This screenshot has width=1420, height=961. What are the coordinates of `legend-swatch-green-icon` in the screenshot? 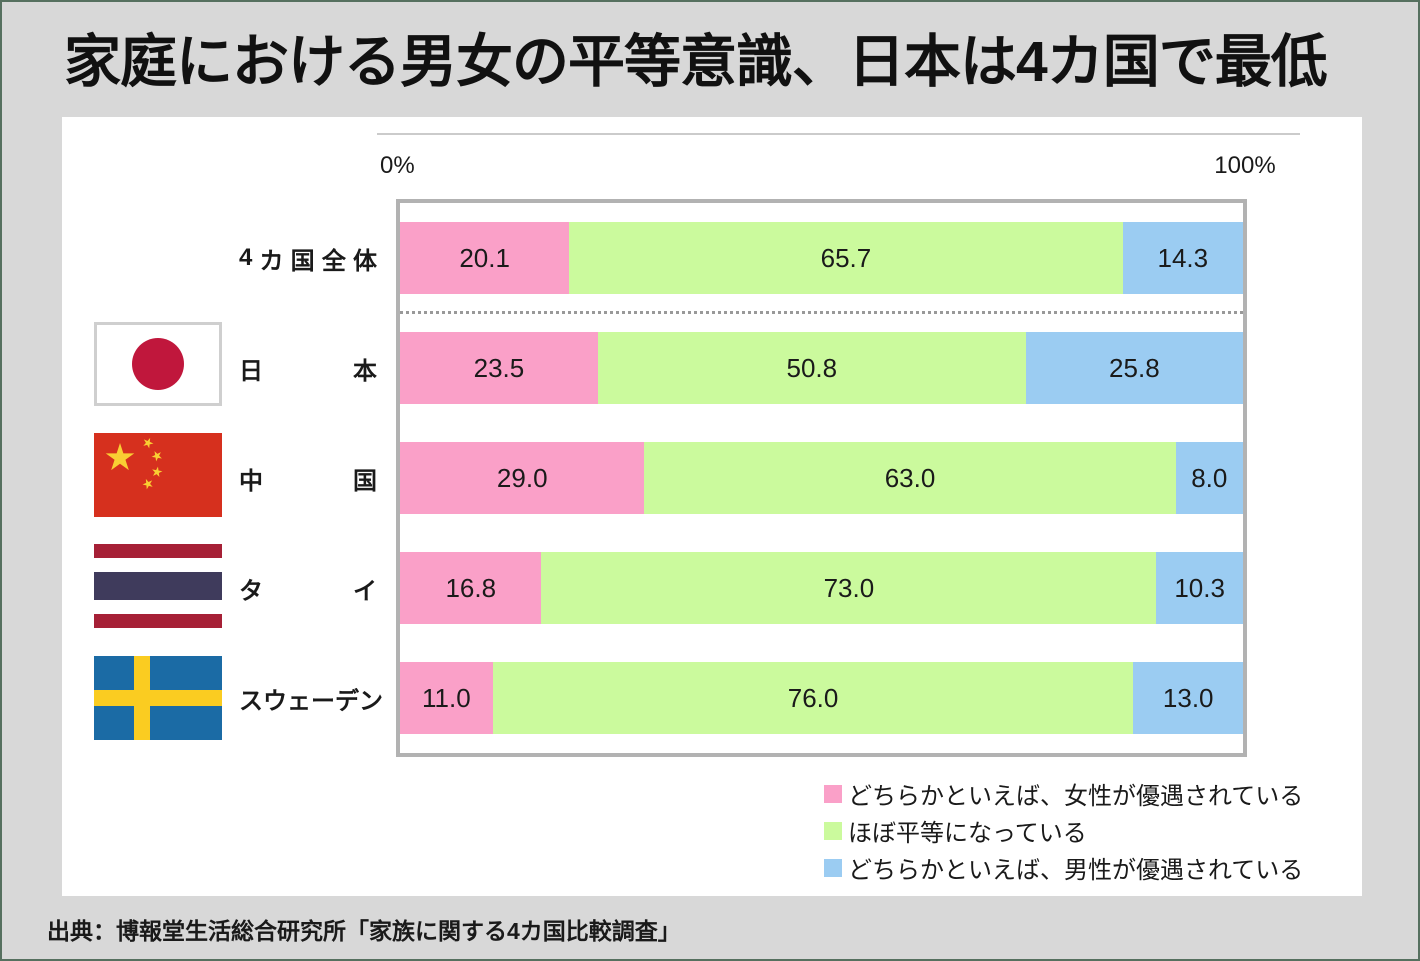 It's located at (833, 830).